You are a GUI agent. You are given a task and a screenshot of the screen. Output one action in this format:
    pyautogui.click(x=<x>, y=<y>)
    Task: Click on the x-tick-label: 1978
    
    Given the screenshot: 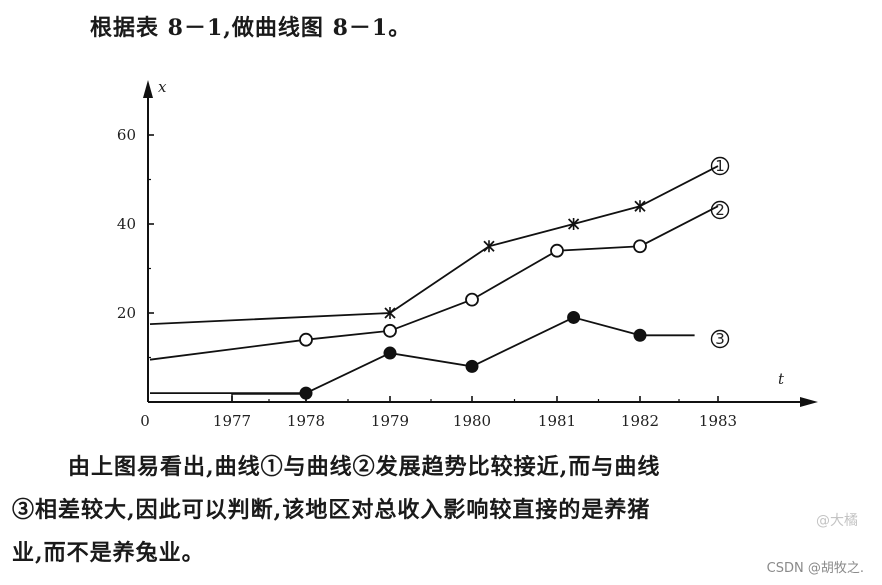 What is the action you would take?
    pyautogui.click(x=306, y=421)
    